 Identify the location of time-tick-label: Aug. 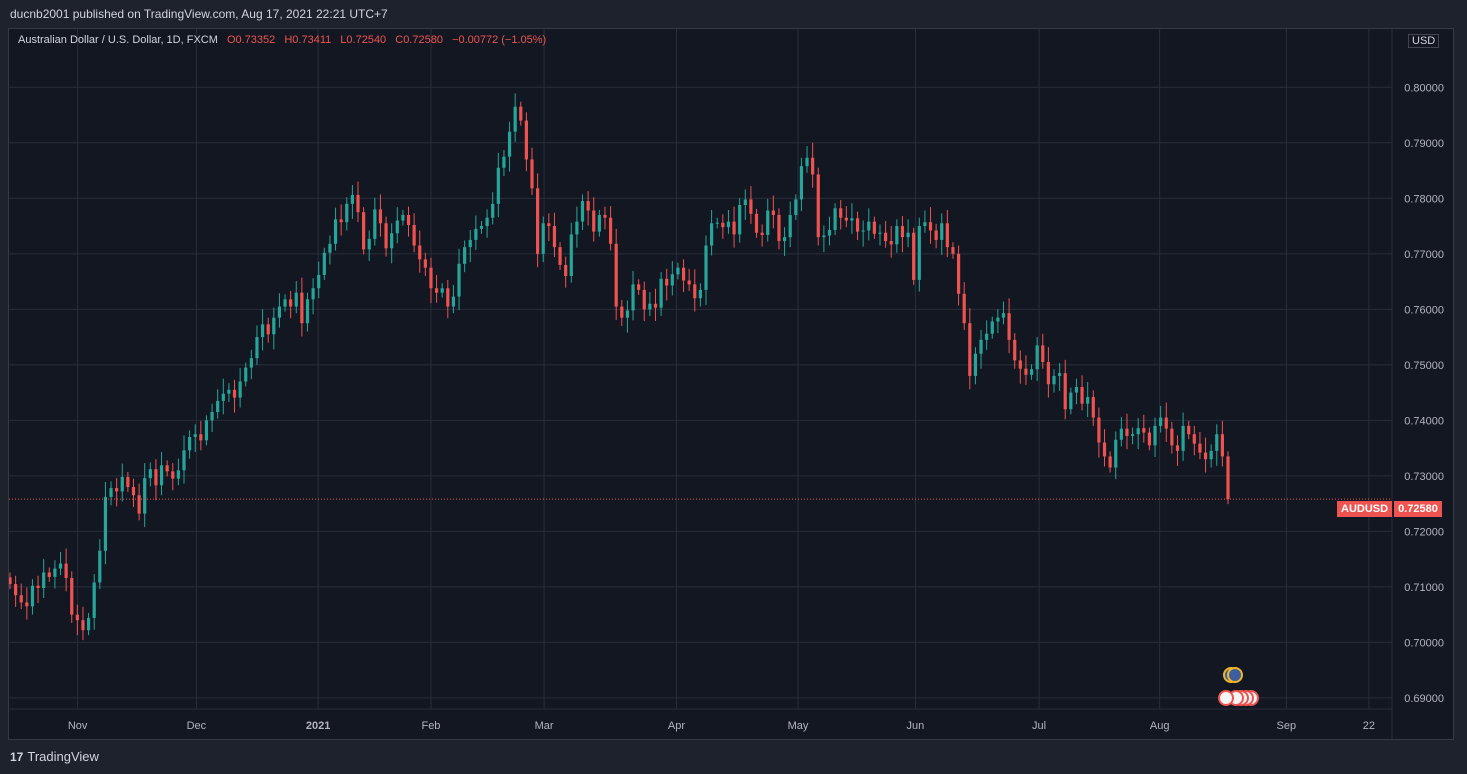
(1160, 726).